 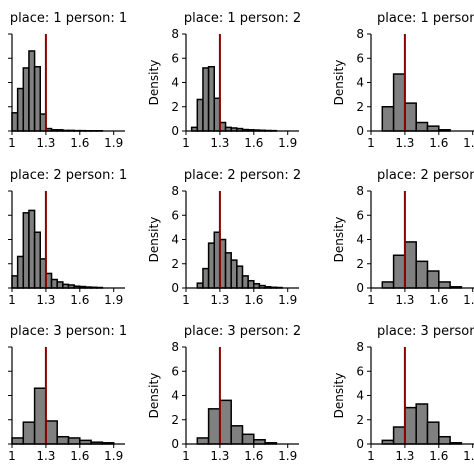 I want to click on panel-title: place: 2 person: 1, so click(x=68, y=175).